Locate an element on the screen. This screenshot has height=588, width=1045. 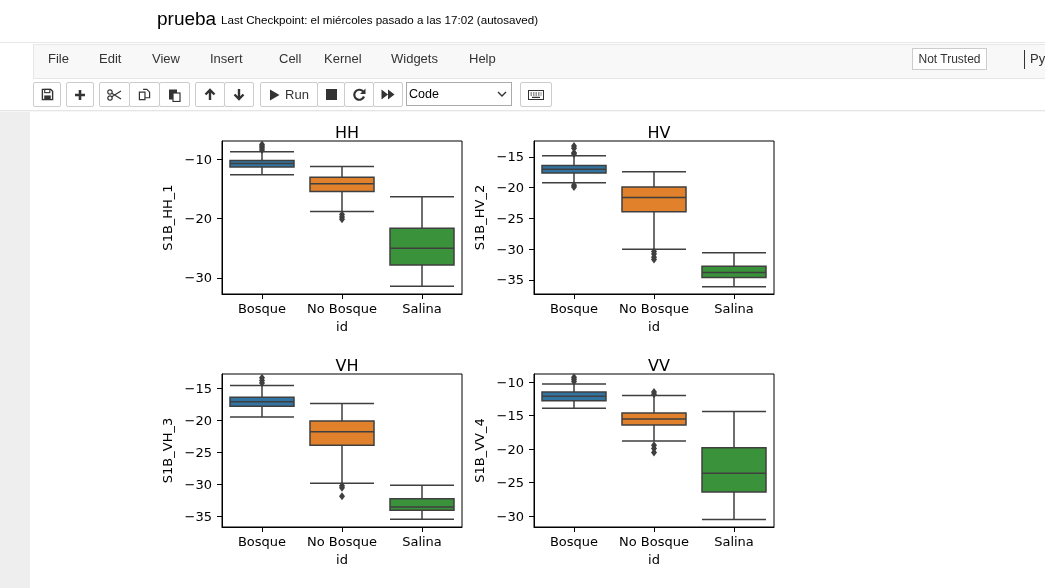
chart-title: HH is located at coordinates (347, 132).